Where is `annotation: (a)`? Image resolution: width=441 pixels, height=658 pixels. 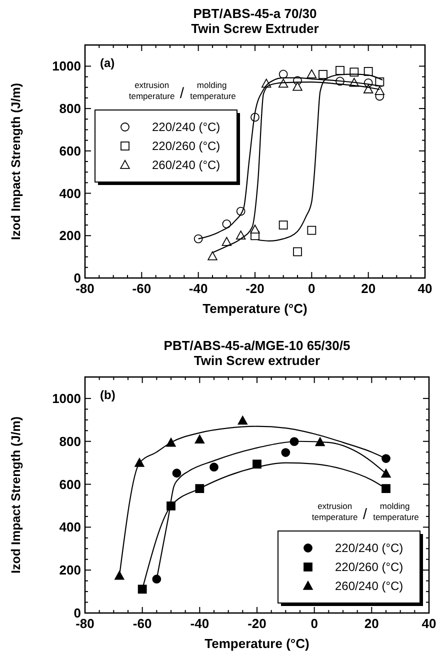
annotation: (a) is located at coordinates (107, 63).